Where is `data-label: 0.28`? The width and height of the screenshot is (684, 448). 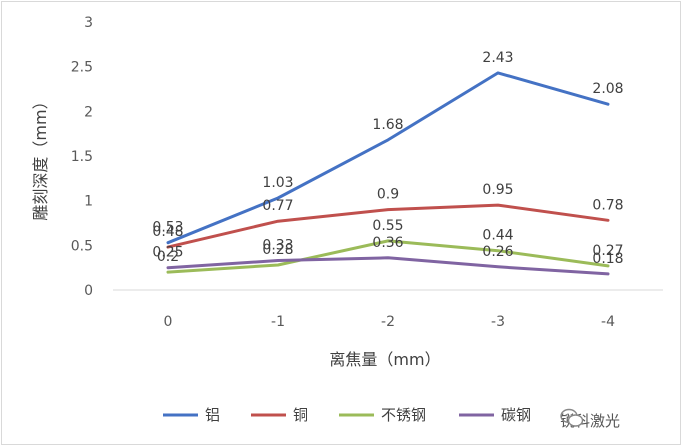
data-label: 0.28 is located at coordinates (277, 250).